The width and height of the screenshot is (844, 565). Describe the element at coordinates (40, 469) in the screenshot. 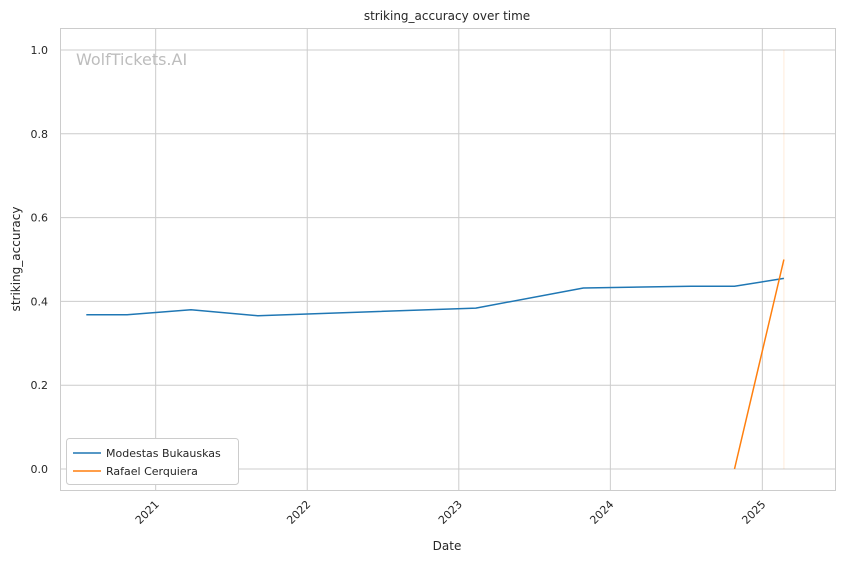

I see `y-tick-label: 0.0` at that location.